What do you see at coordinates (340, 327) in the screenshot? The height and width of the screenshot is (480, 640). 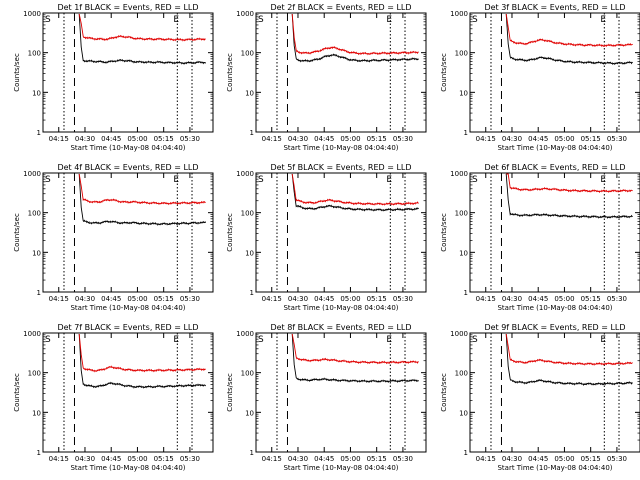 I see `chart-title: Det 8f BLACK = Events, RED = LLD` at bounding box center [340, 327].